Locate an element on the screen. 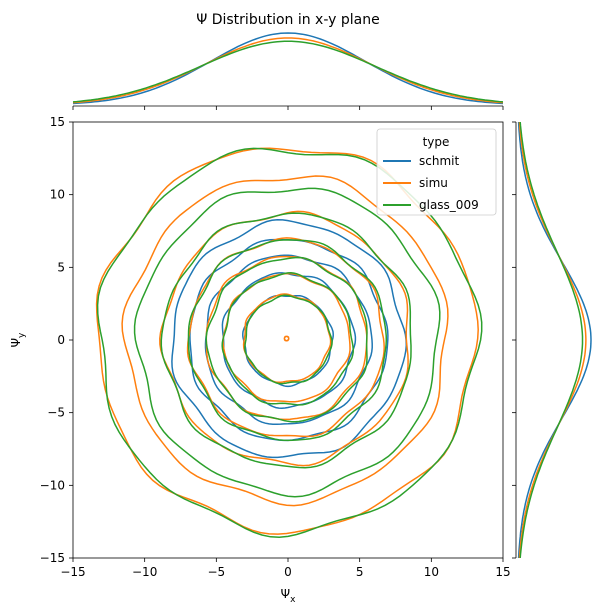 The height and width of the screenshot is (614, 601). y-tick-label: −5 is located at coordinates (56, 413).